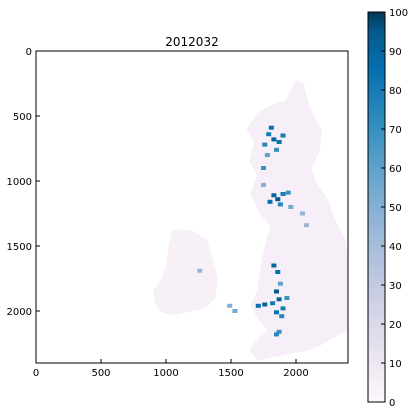 The width and height of the screenshot is (414, 415). I want to click on colorbar-tick-20: 20, so click(391, 325).